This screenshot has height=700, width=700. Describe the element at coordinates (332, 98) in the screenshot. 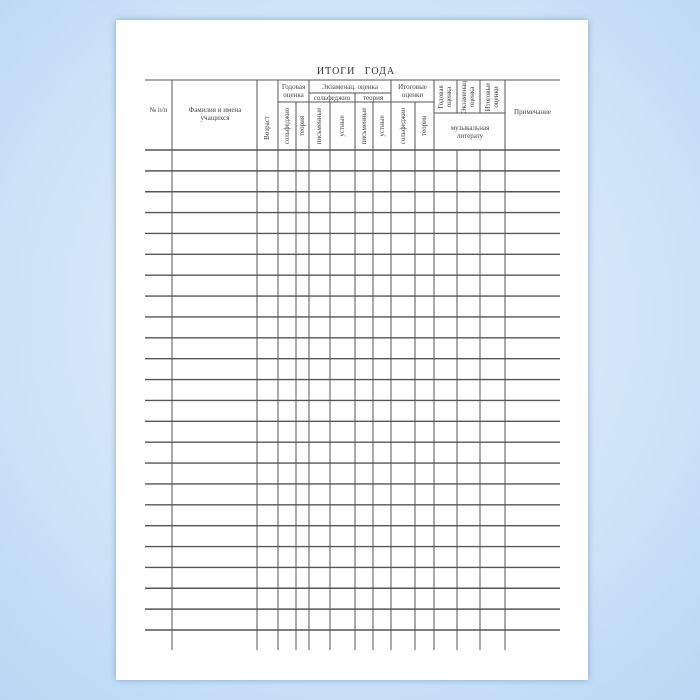

I see `header-exam-solfeggio: сольфеджио` at that location.